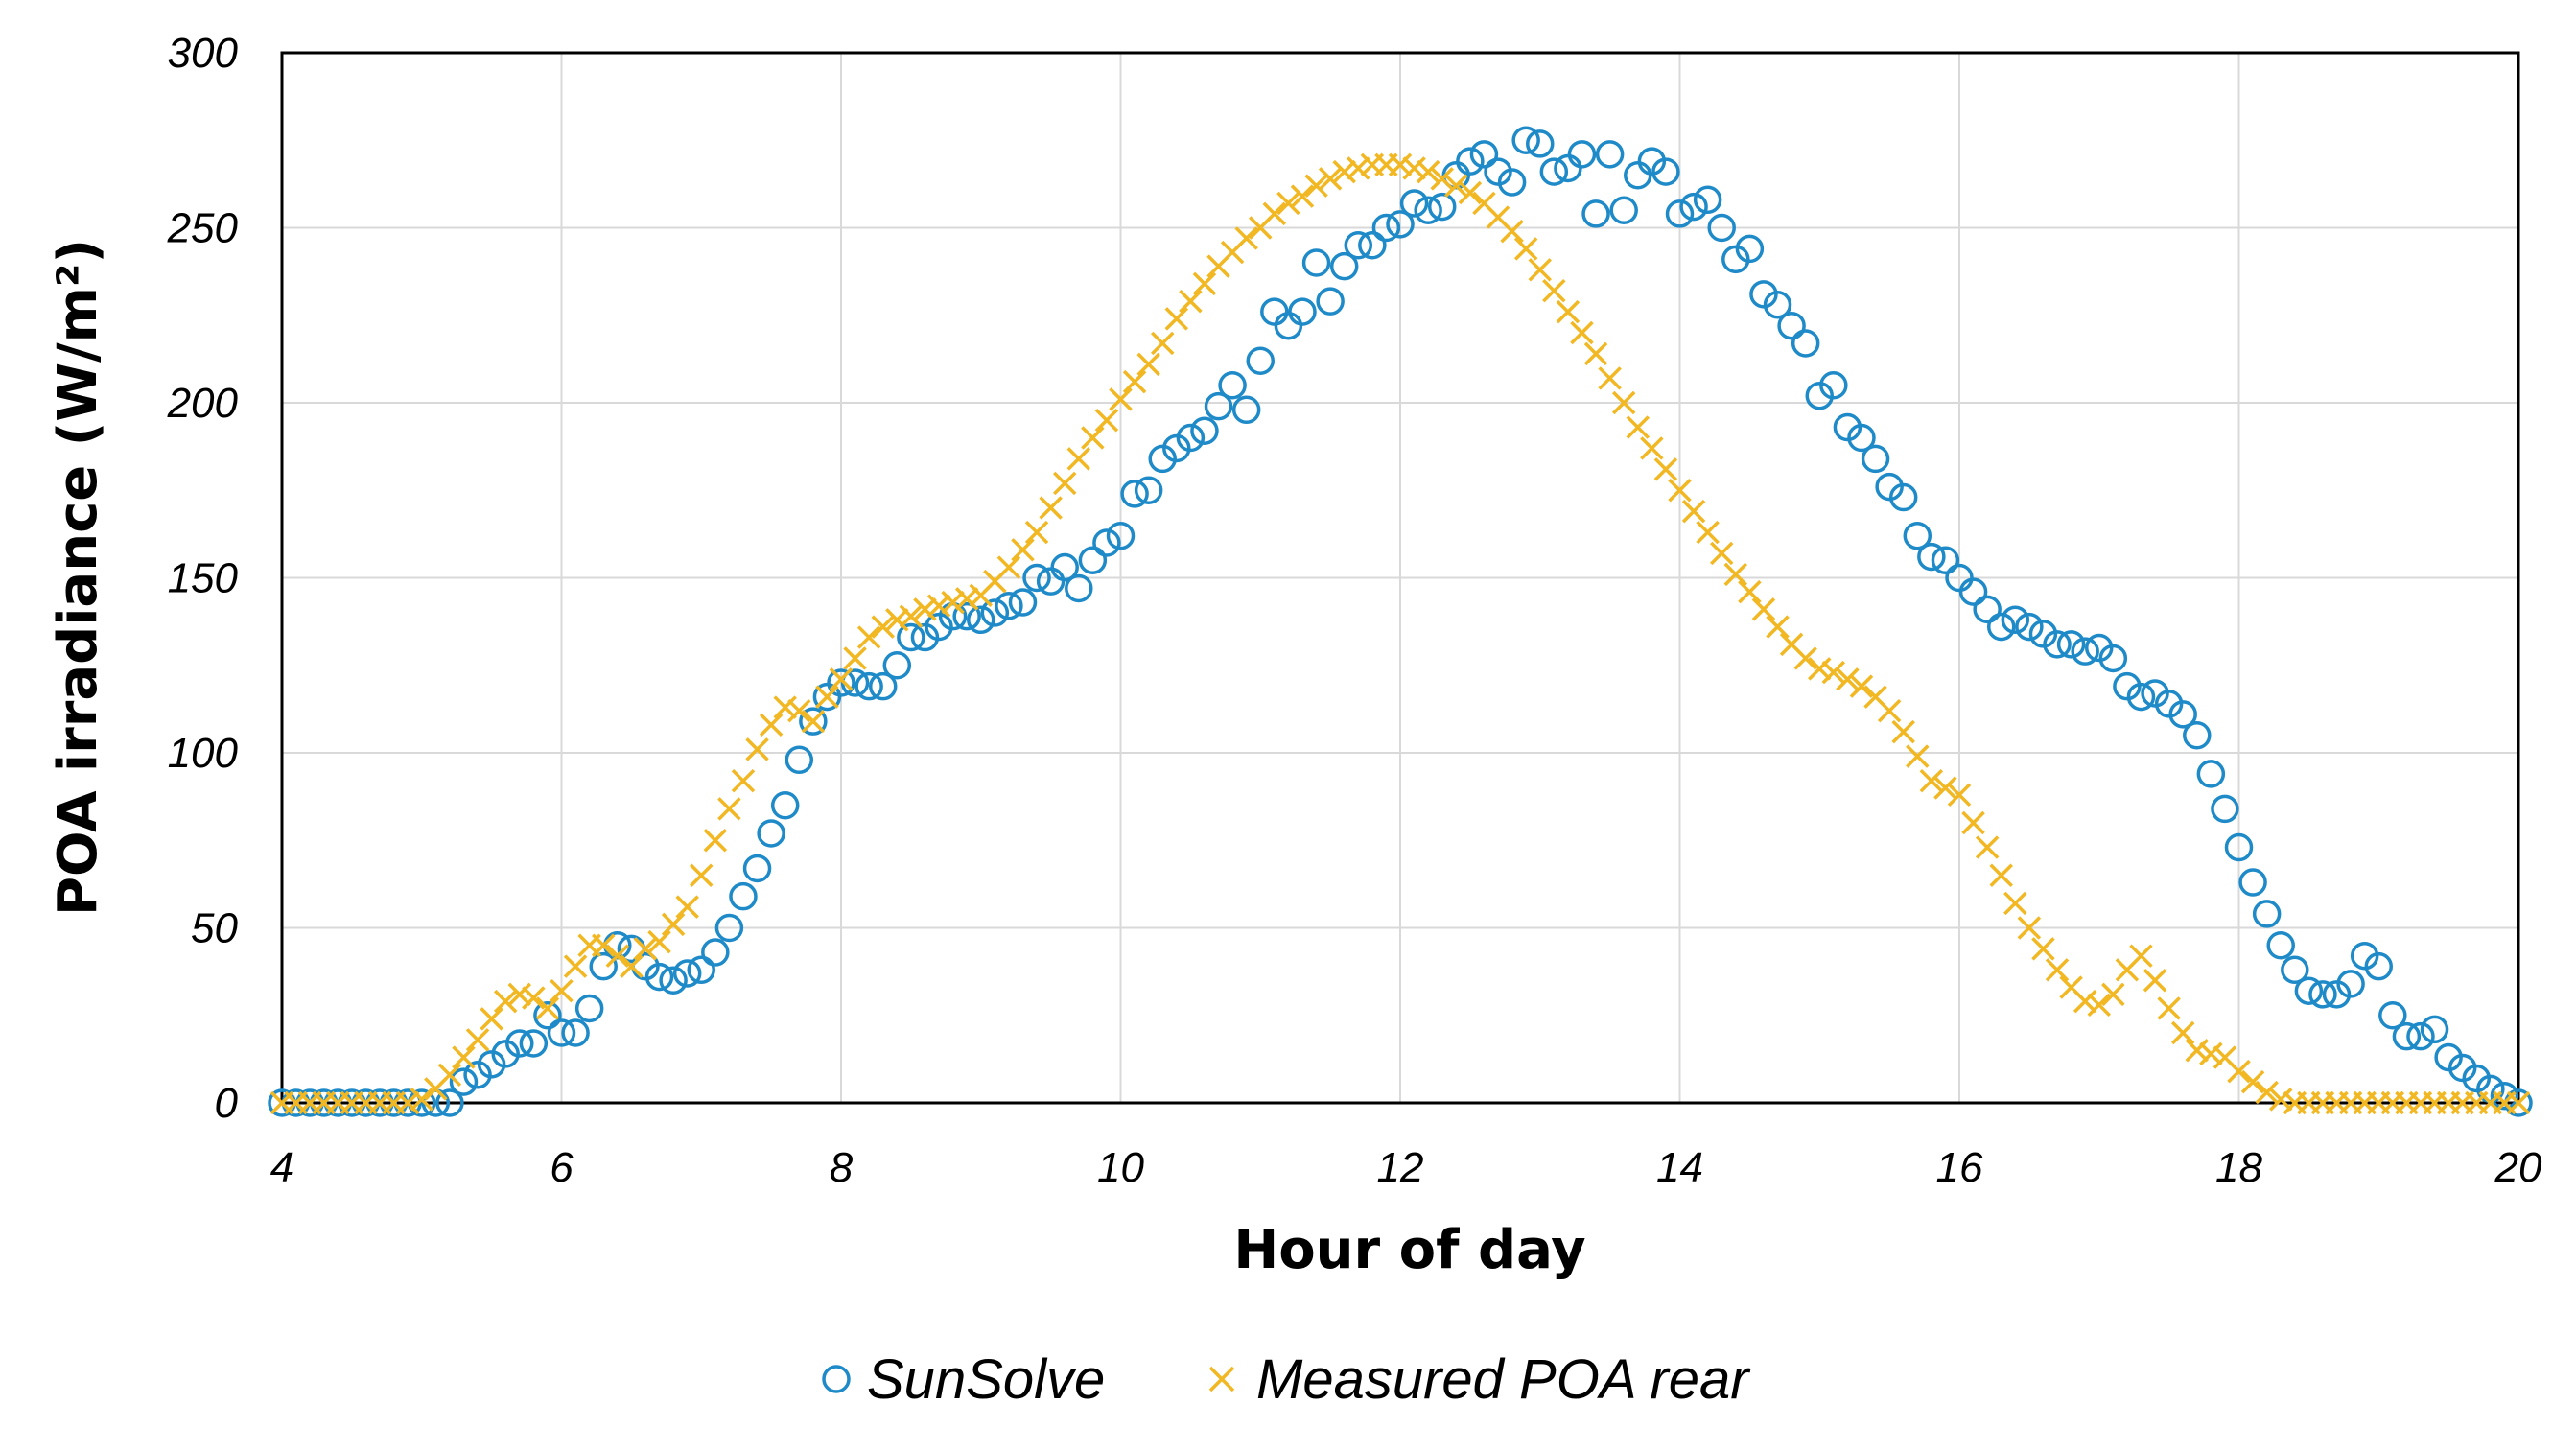 Image resolution: width=2576 pixels, height=1451 pixels. What do you see at coordinates (203, 753) in the screenshot?
I see `y-tick-label: 100` at bounding box center [203, 753].